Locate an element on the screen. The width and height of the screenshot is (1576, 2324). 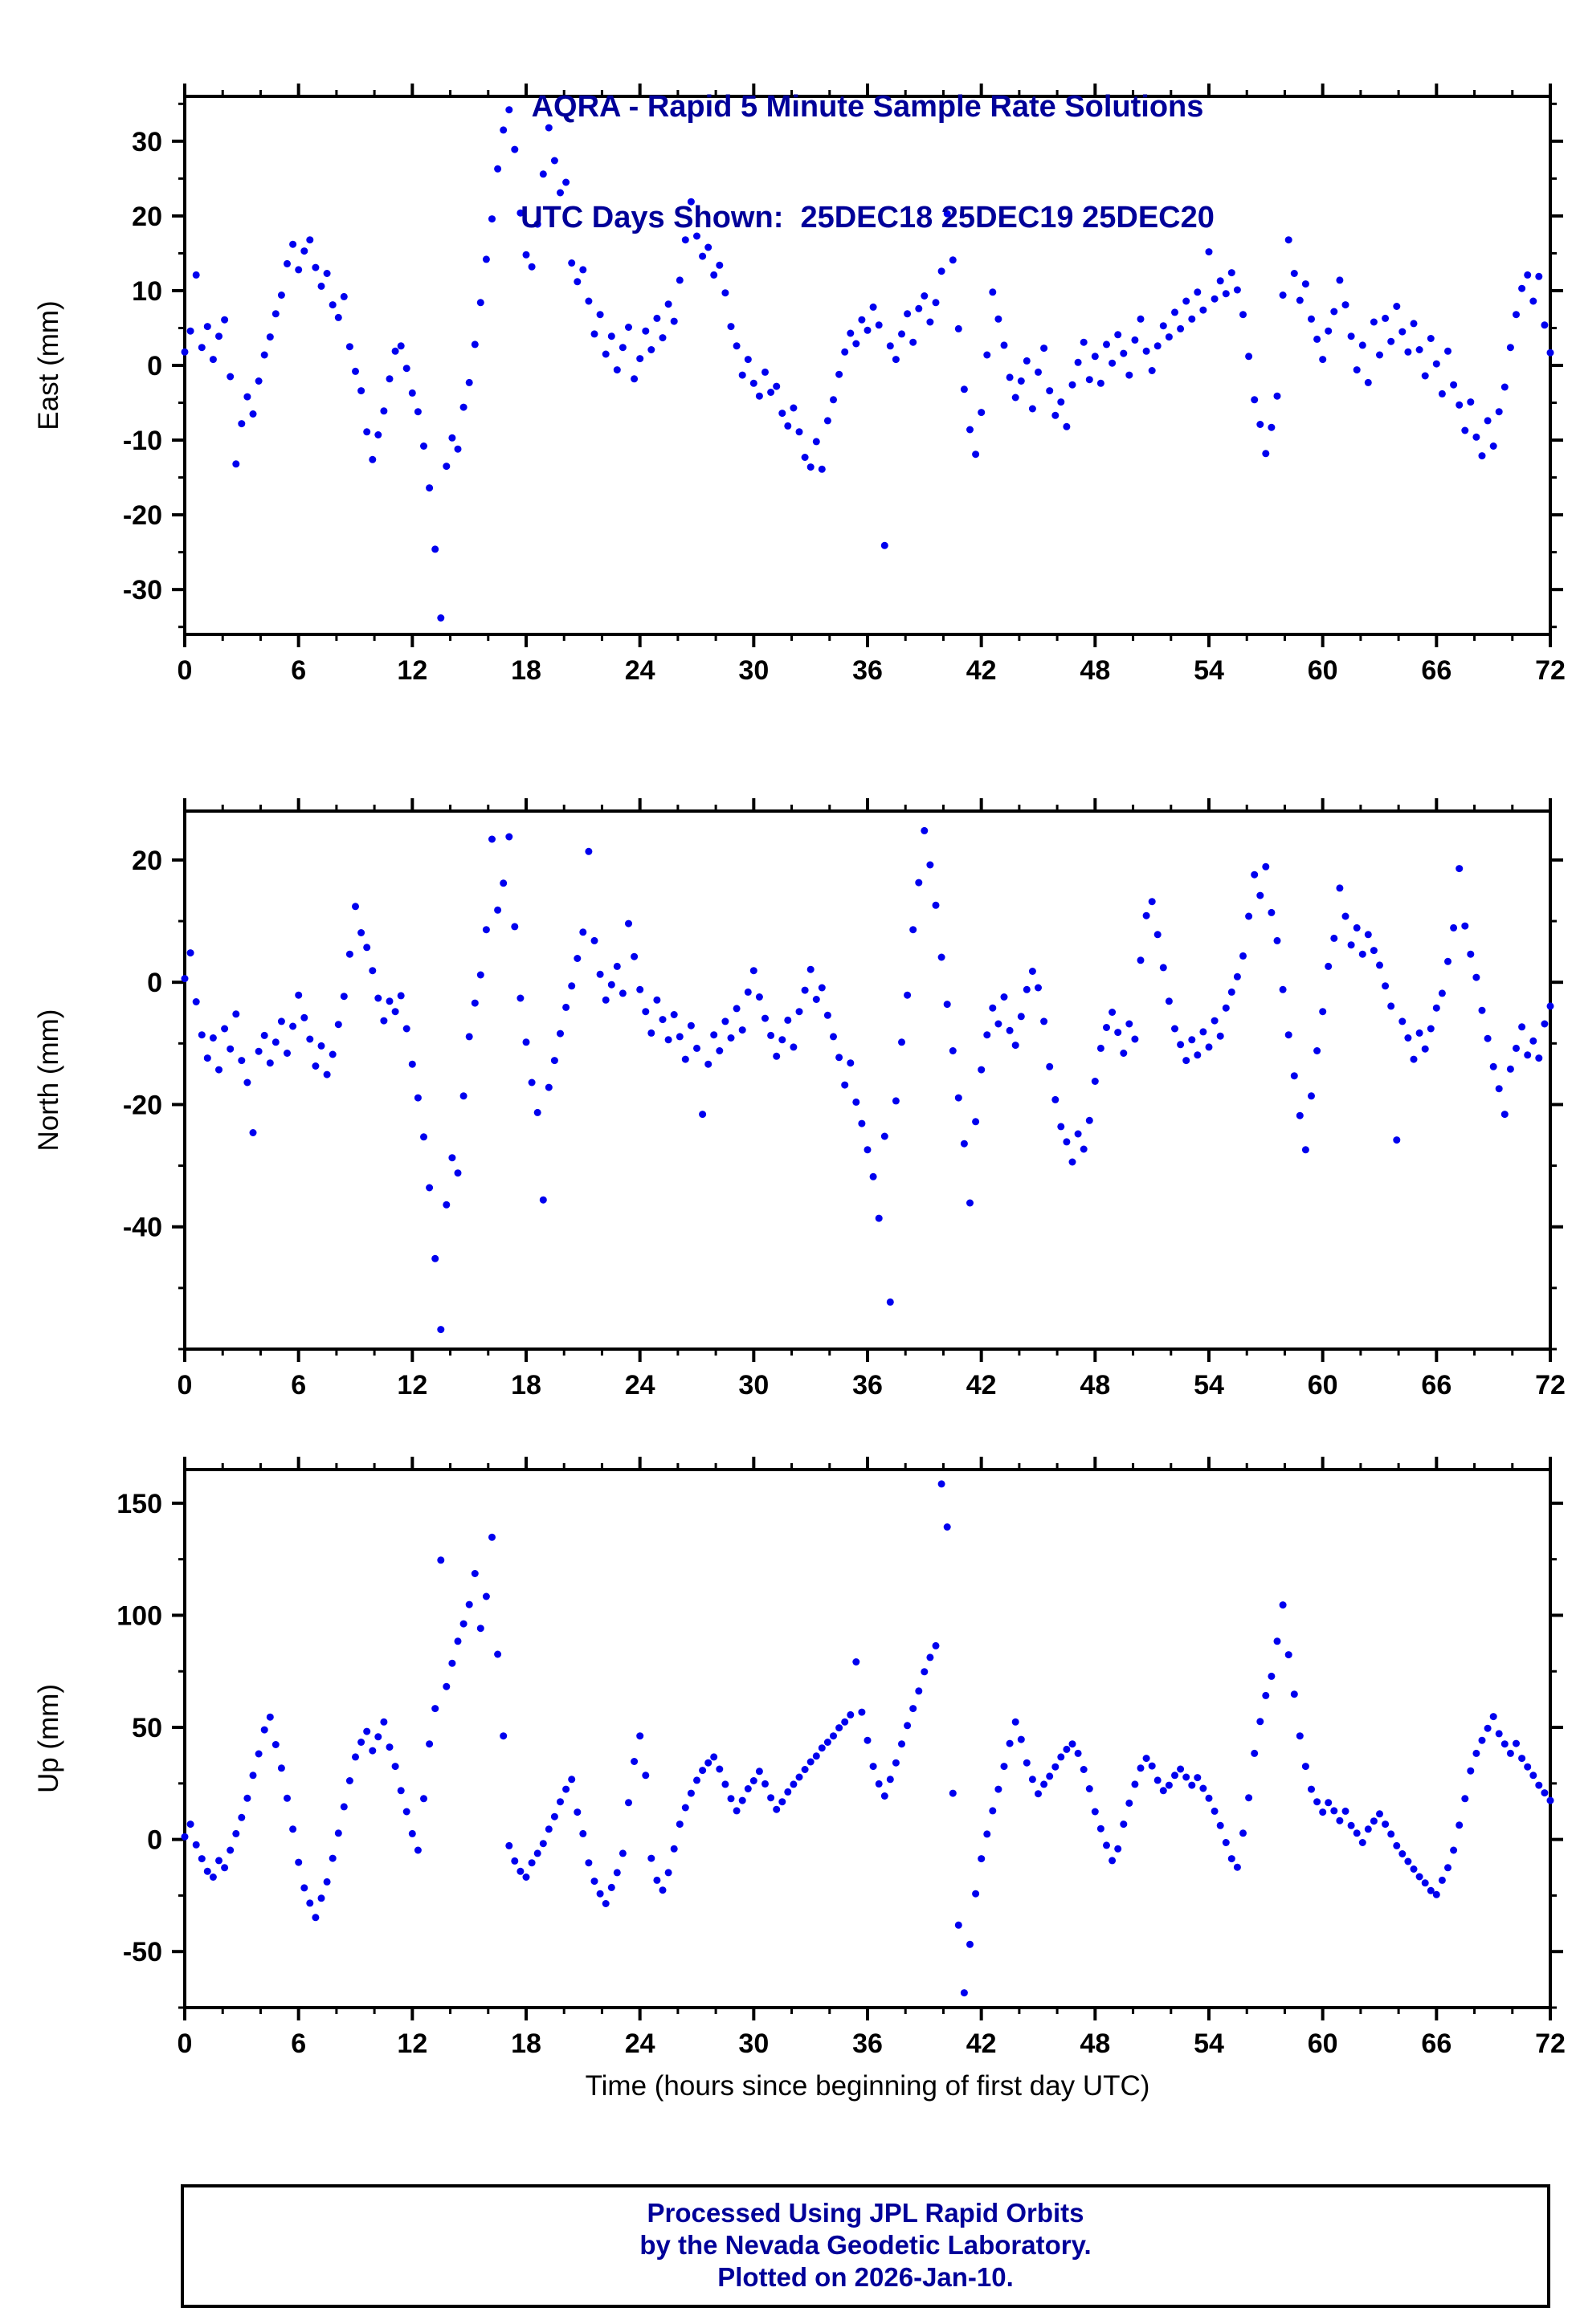
east-xtick-label: 36 is located at coordinates (867, 670).